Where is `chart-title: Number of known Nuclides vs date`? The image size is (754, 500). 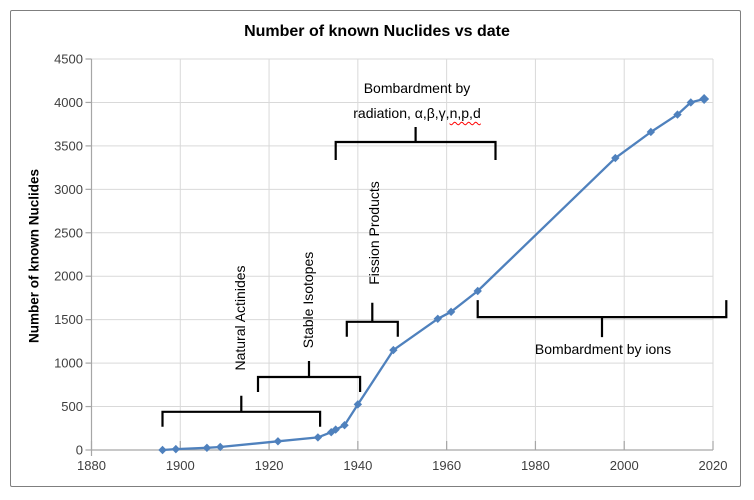 chart-title: Number of known Nuclides vs date is located at coordinates (377, 31).